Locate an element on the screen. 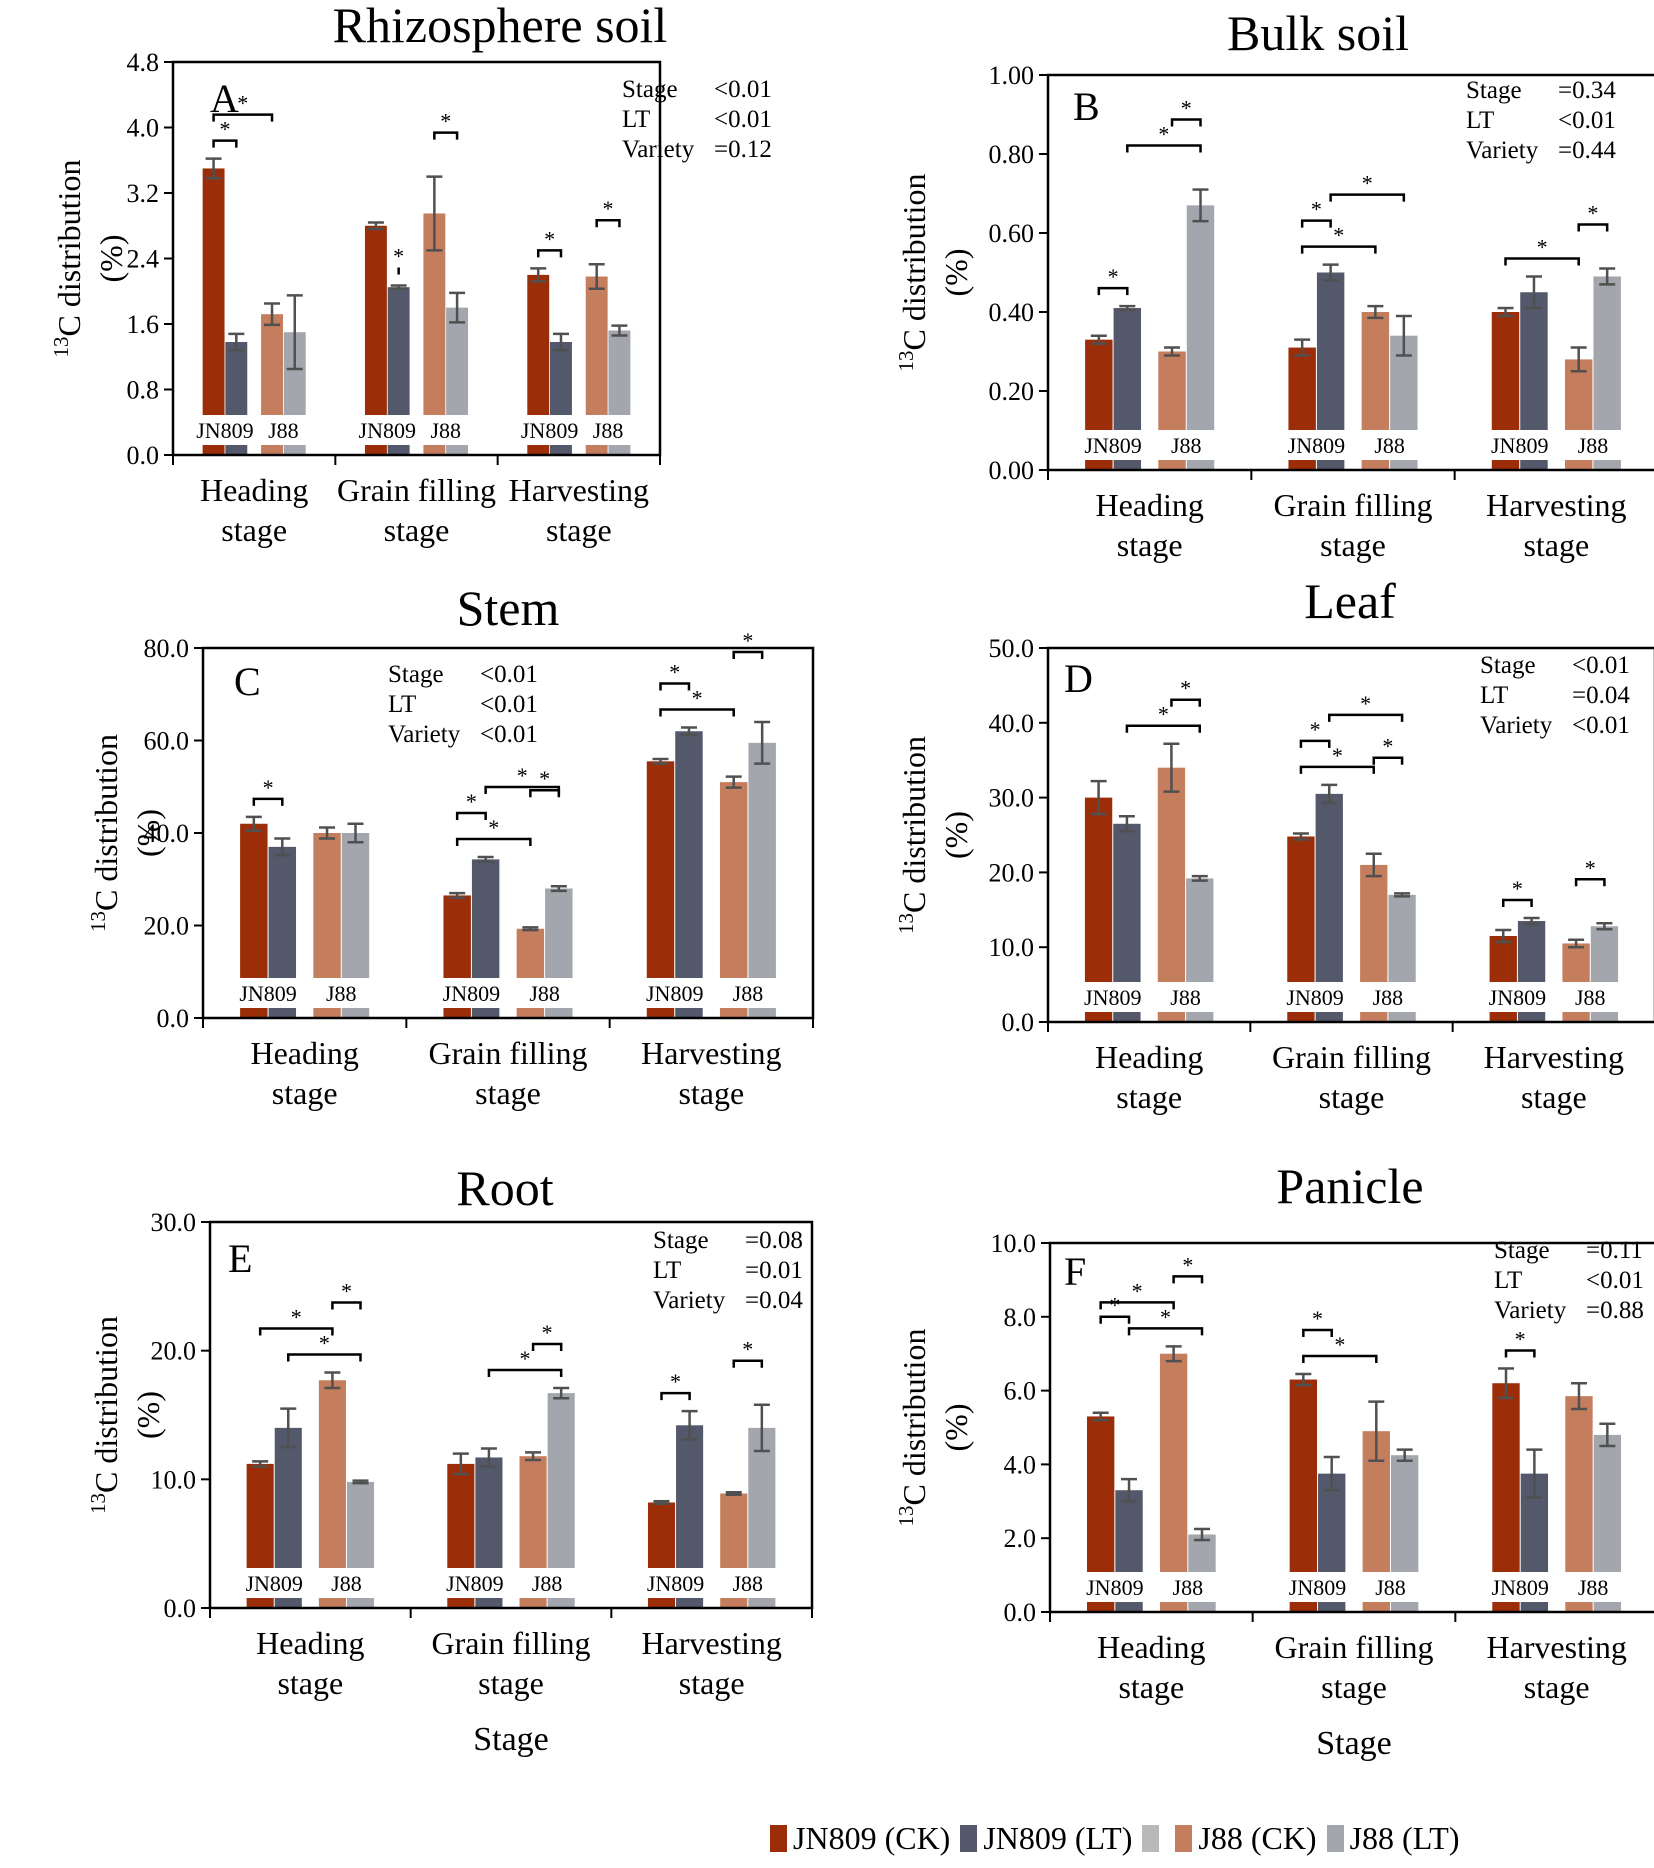 This screenshot has width=1654, height=1868. panel-letter: B is located at coordinates (1086, 106).